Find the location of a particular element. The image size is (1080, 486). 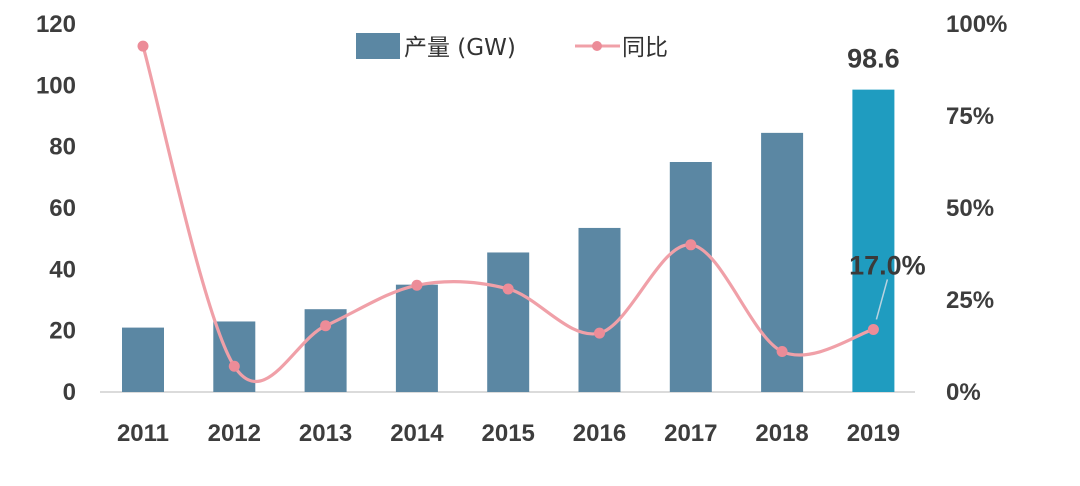

left-tick-label: 20 is located at coordinates (62, 331).